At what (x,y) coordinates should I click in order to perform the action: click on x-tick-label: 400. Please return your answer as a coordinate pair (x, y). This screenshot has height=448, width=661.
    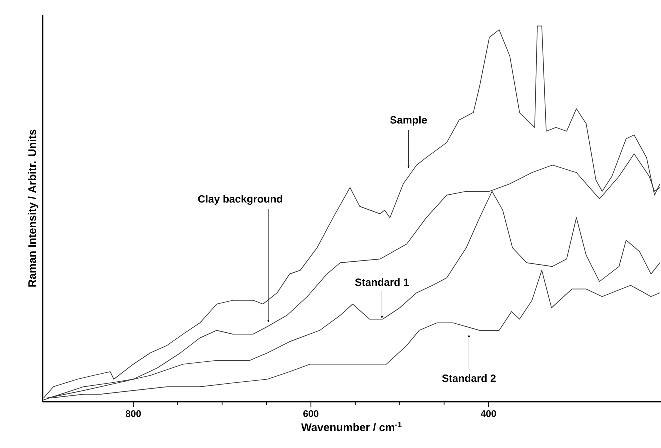
    Looking at the image, I should click on (488, 414).